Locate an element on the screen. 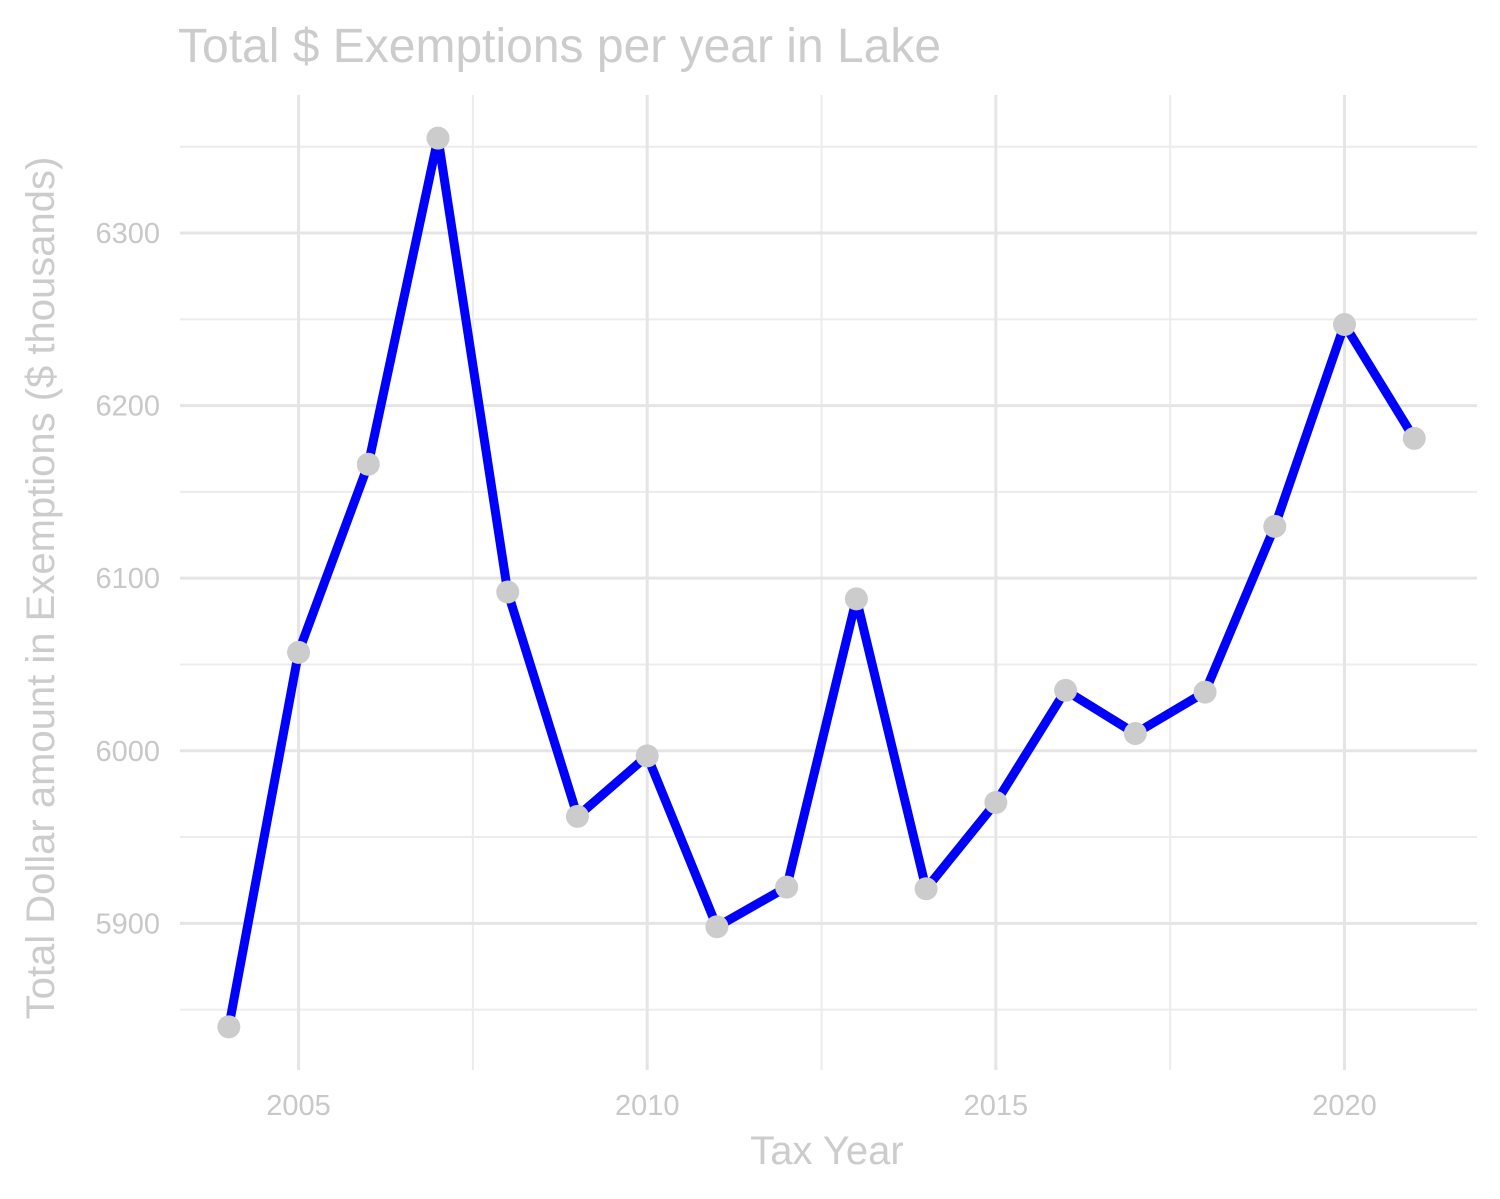  x-tick-label: 2020 is located at coordinates (1344, 1106).